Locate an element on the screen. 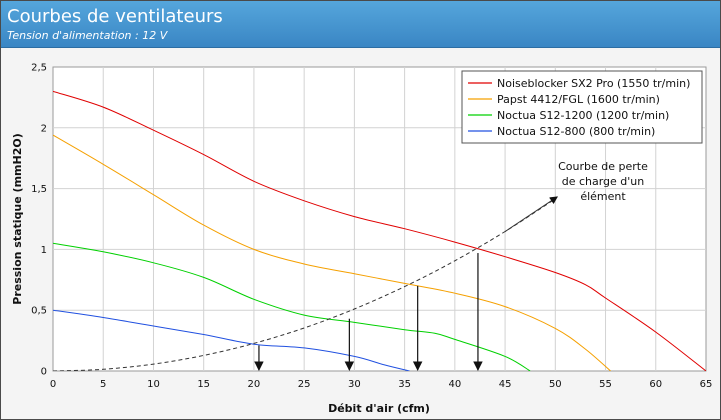  legend-entry: Noiseblocker SX2 Pro (1550 tr/min) is located at coordinates (593, 83).